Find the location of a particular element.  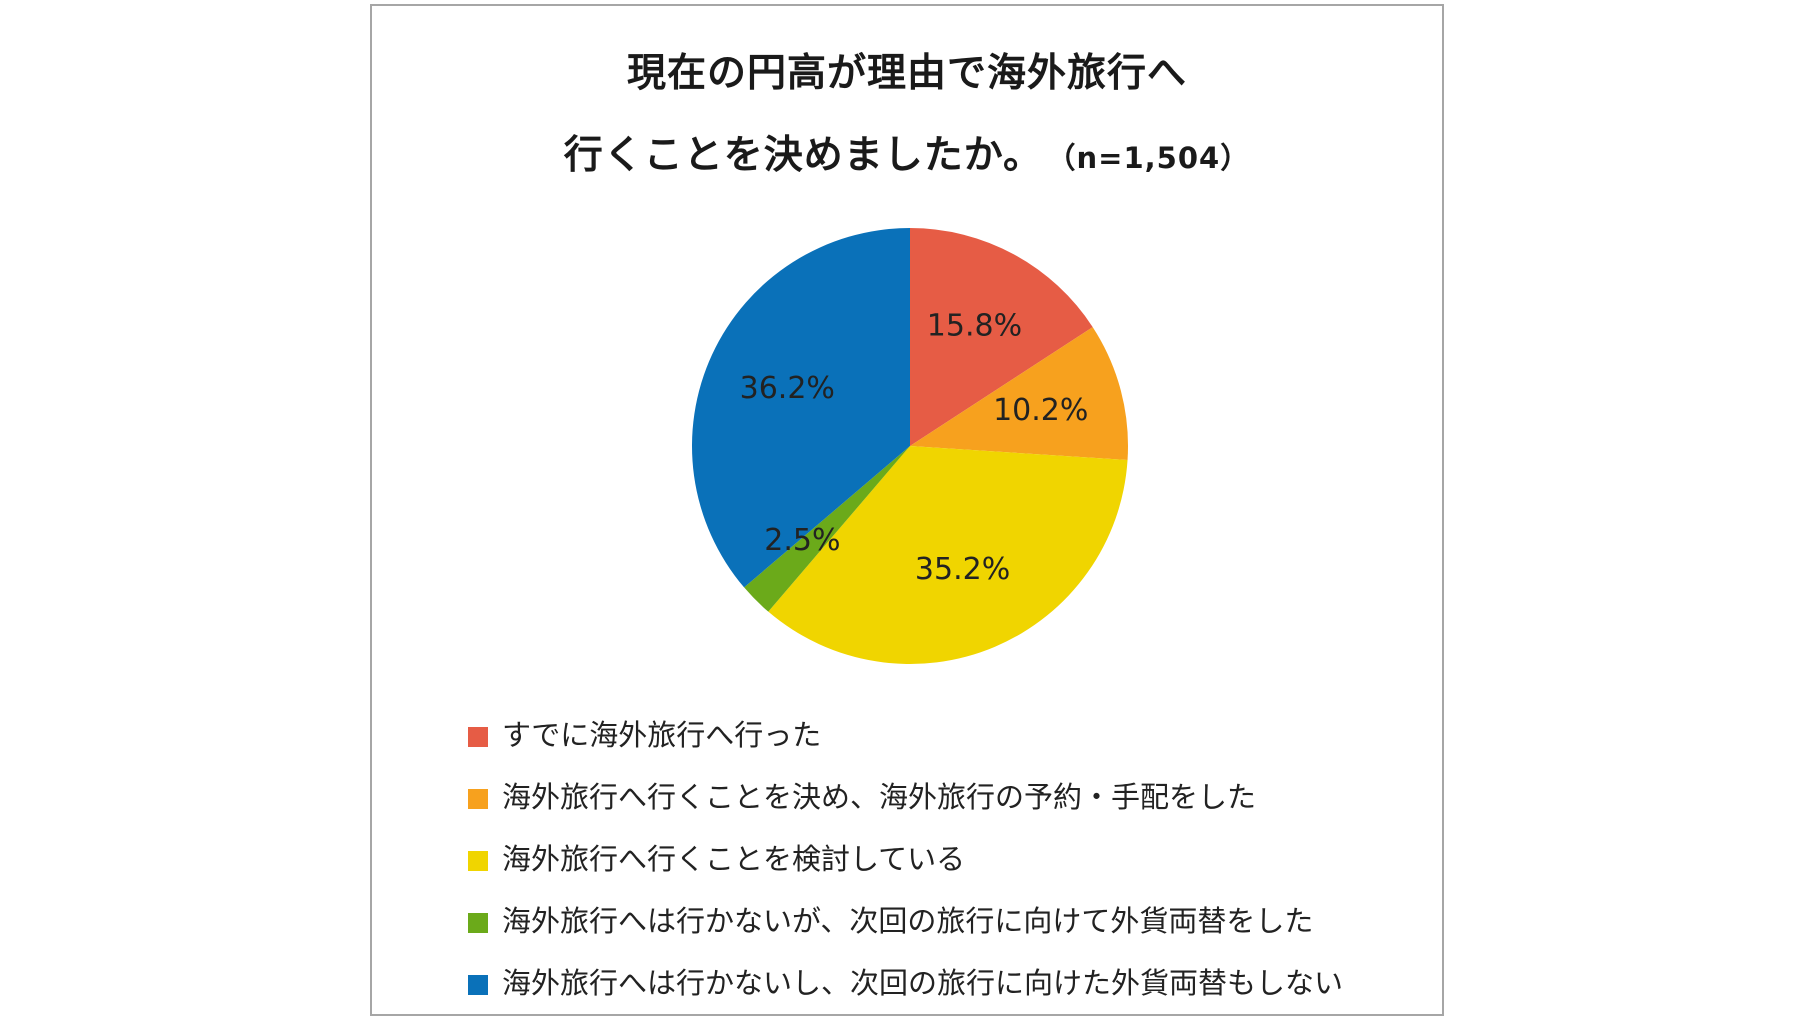

pie-chart: 15.8% 10.2% 35.2% 2.5% 36.2% is located at coordinates (910, 446).